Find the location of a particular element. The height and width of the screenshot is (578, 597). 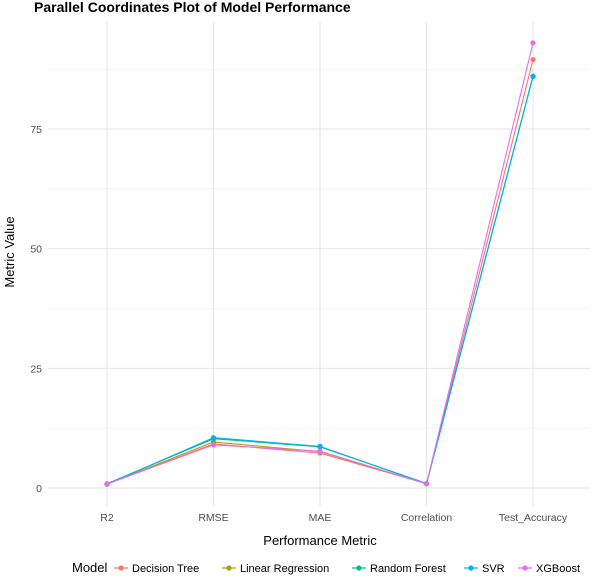

x-tick-label: R2 is located at coordinates (107, 518).